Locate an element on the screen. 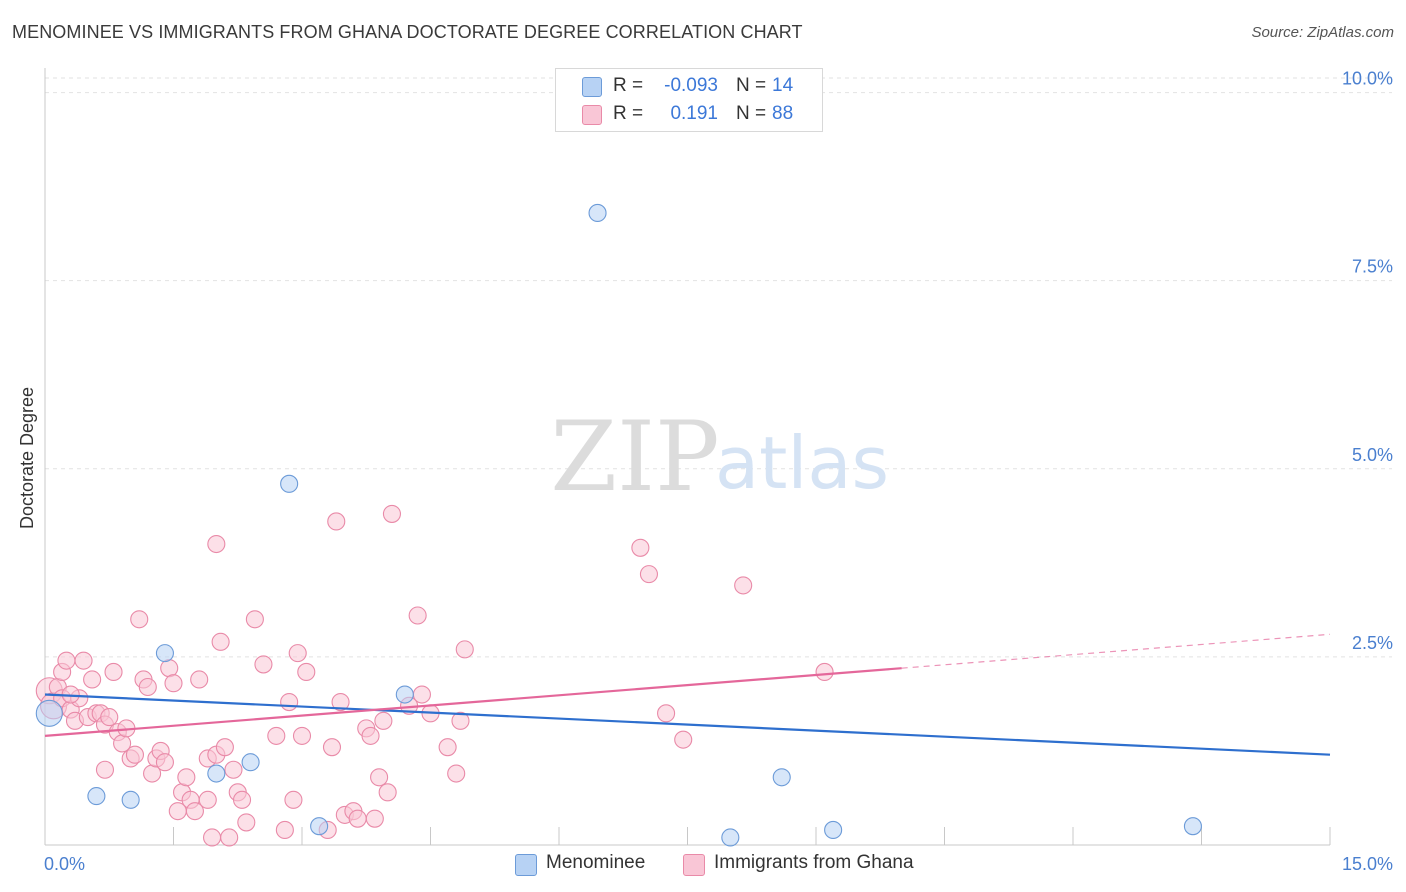 The height and width of the screenshot is (892, 1406). trend-line-ghana is located at coordinates (473, 702).